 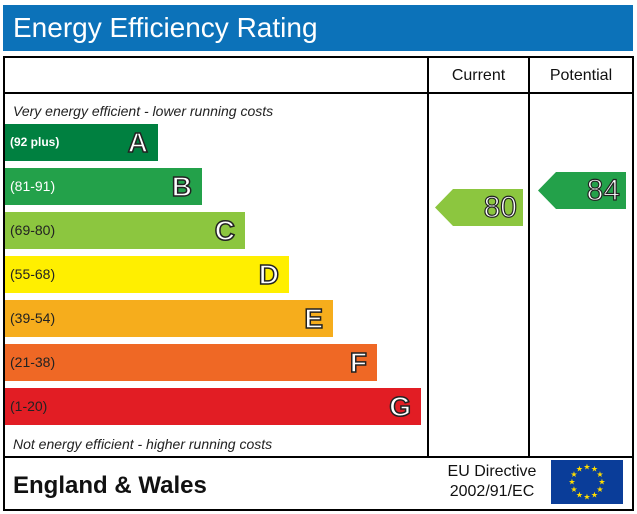 What do you see at coordinates (529, 258) in the screenshot?
I see `column-divider-potential` at bounding box center [529, 258].